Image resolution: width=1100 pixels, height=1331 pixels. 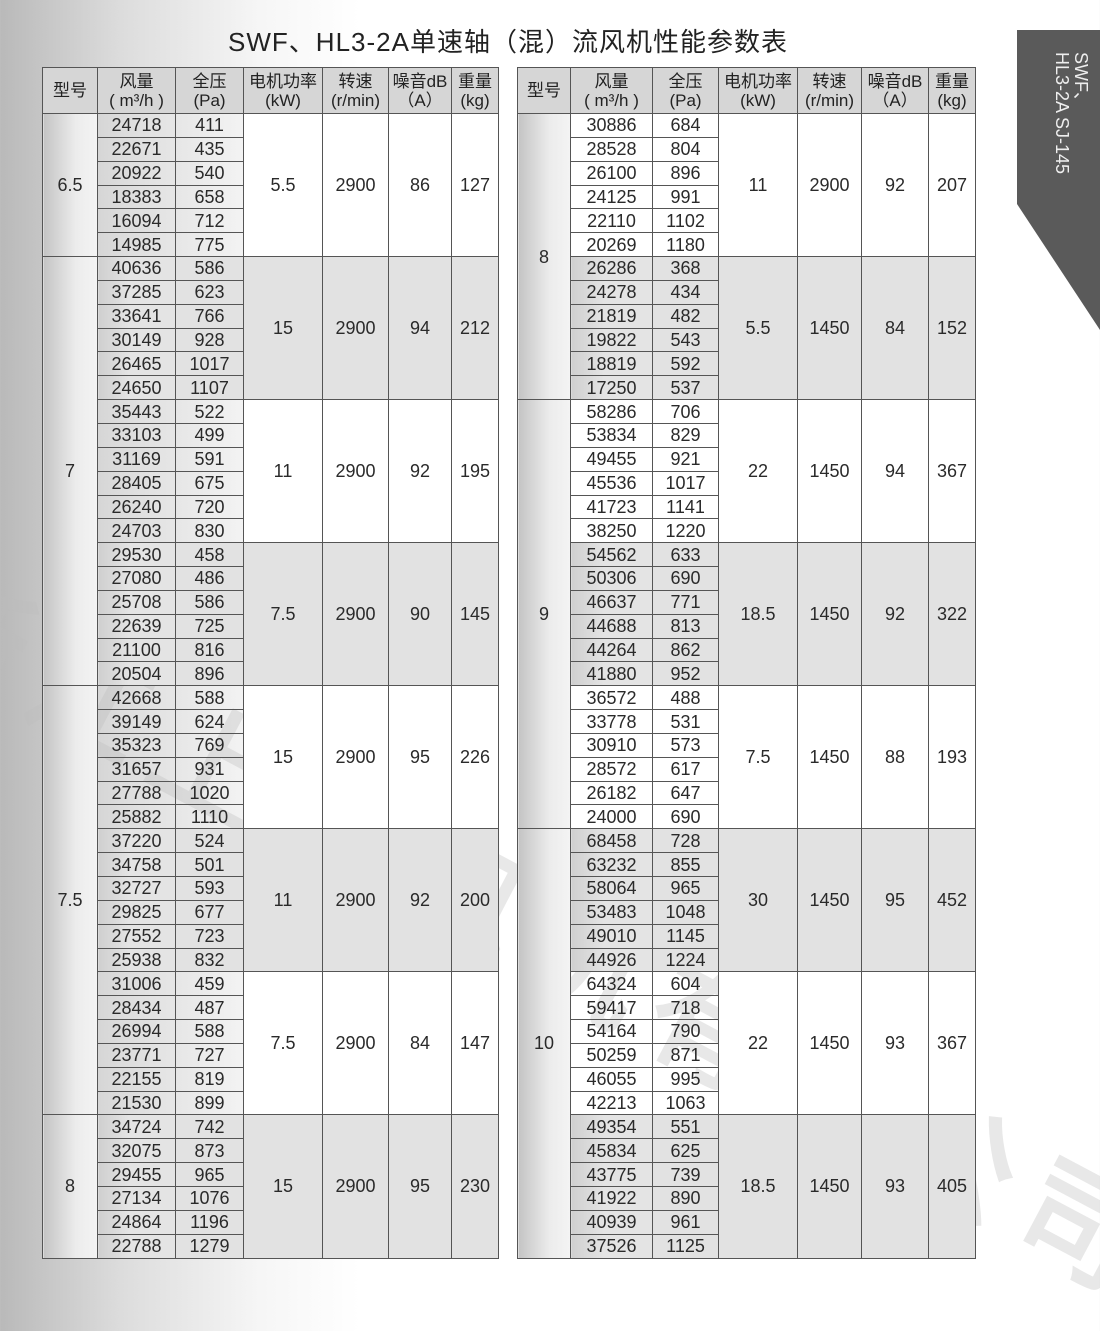 I want to click on pressure-cell: 720, so click(x=209, y=507).